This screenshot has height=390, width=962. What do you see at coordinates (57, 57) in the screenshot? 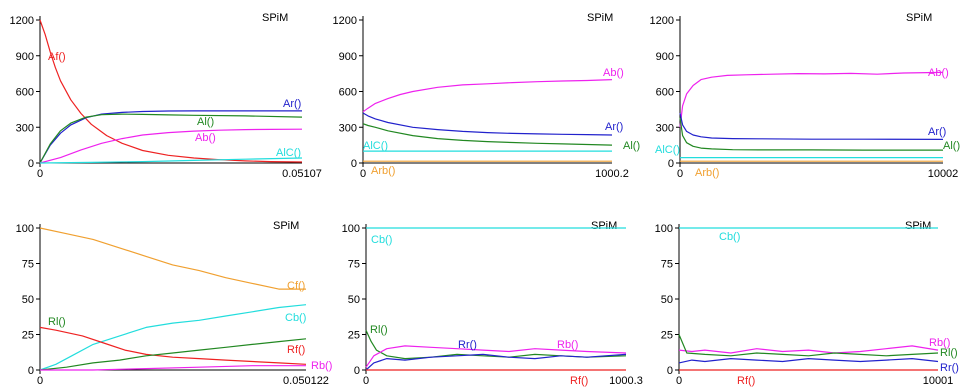
I see `series-label: Af()` at bounding box center [57, 57].